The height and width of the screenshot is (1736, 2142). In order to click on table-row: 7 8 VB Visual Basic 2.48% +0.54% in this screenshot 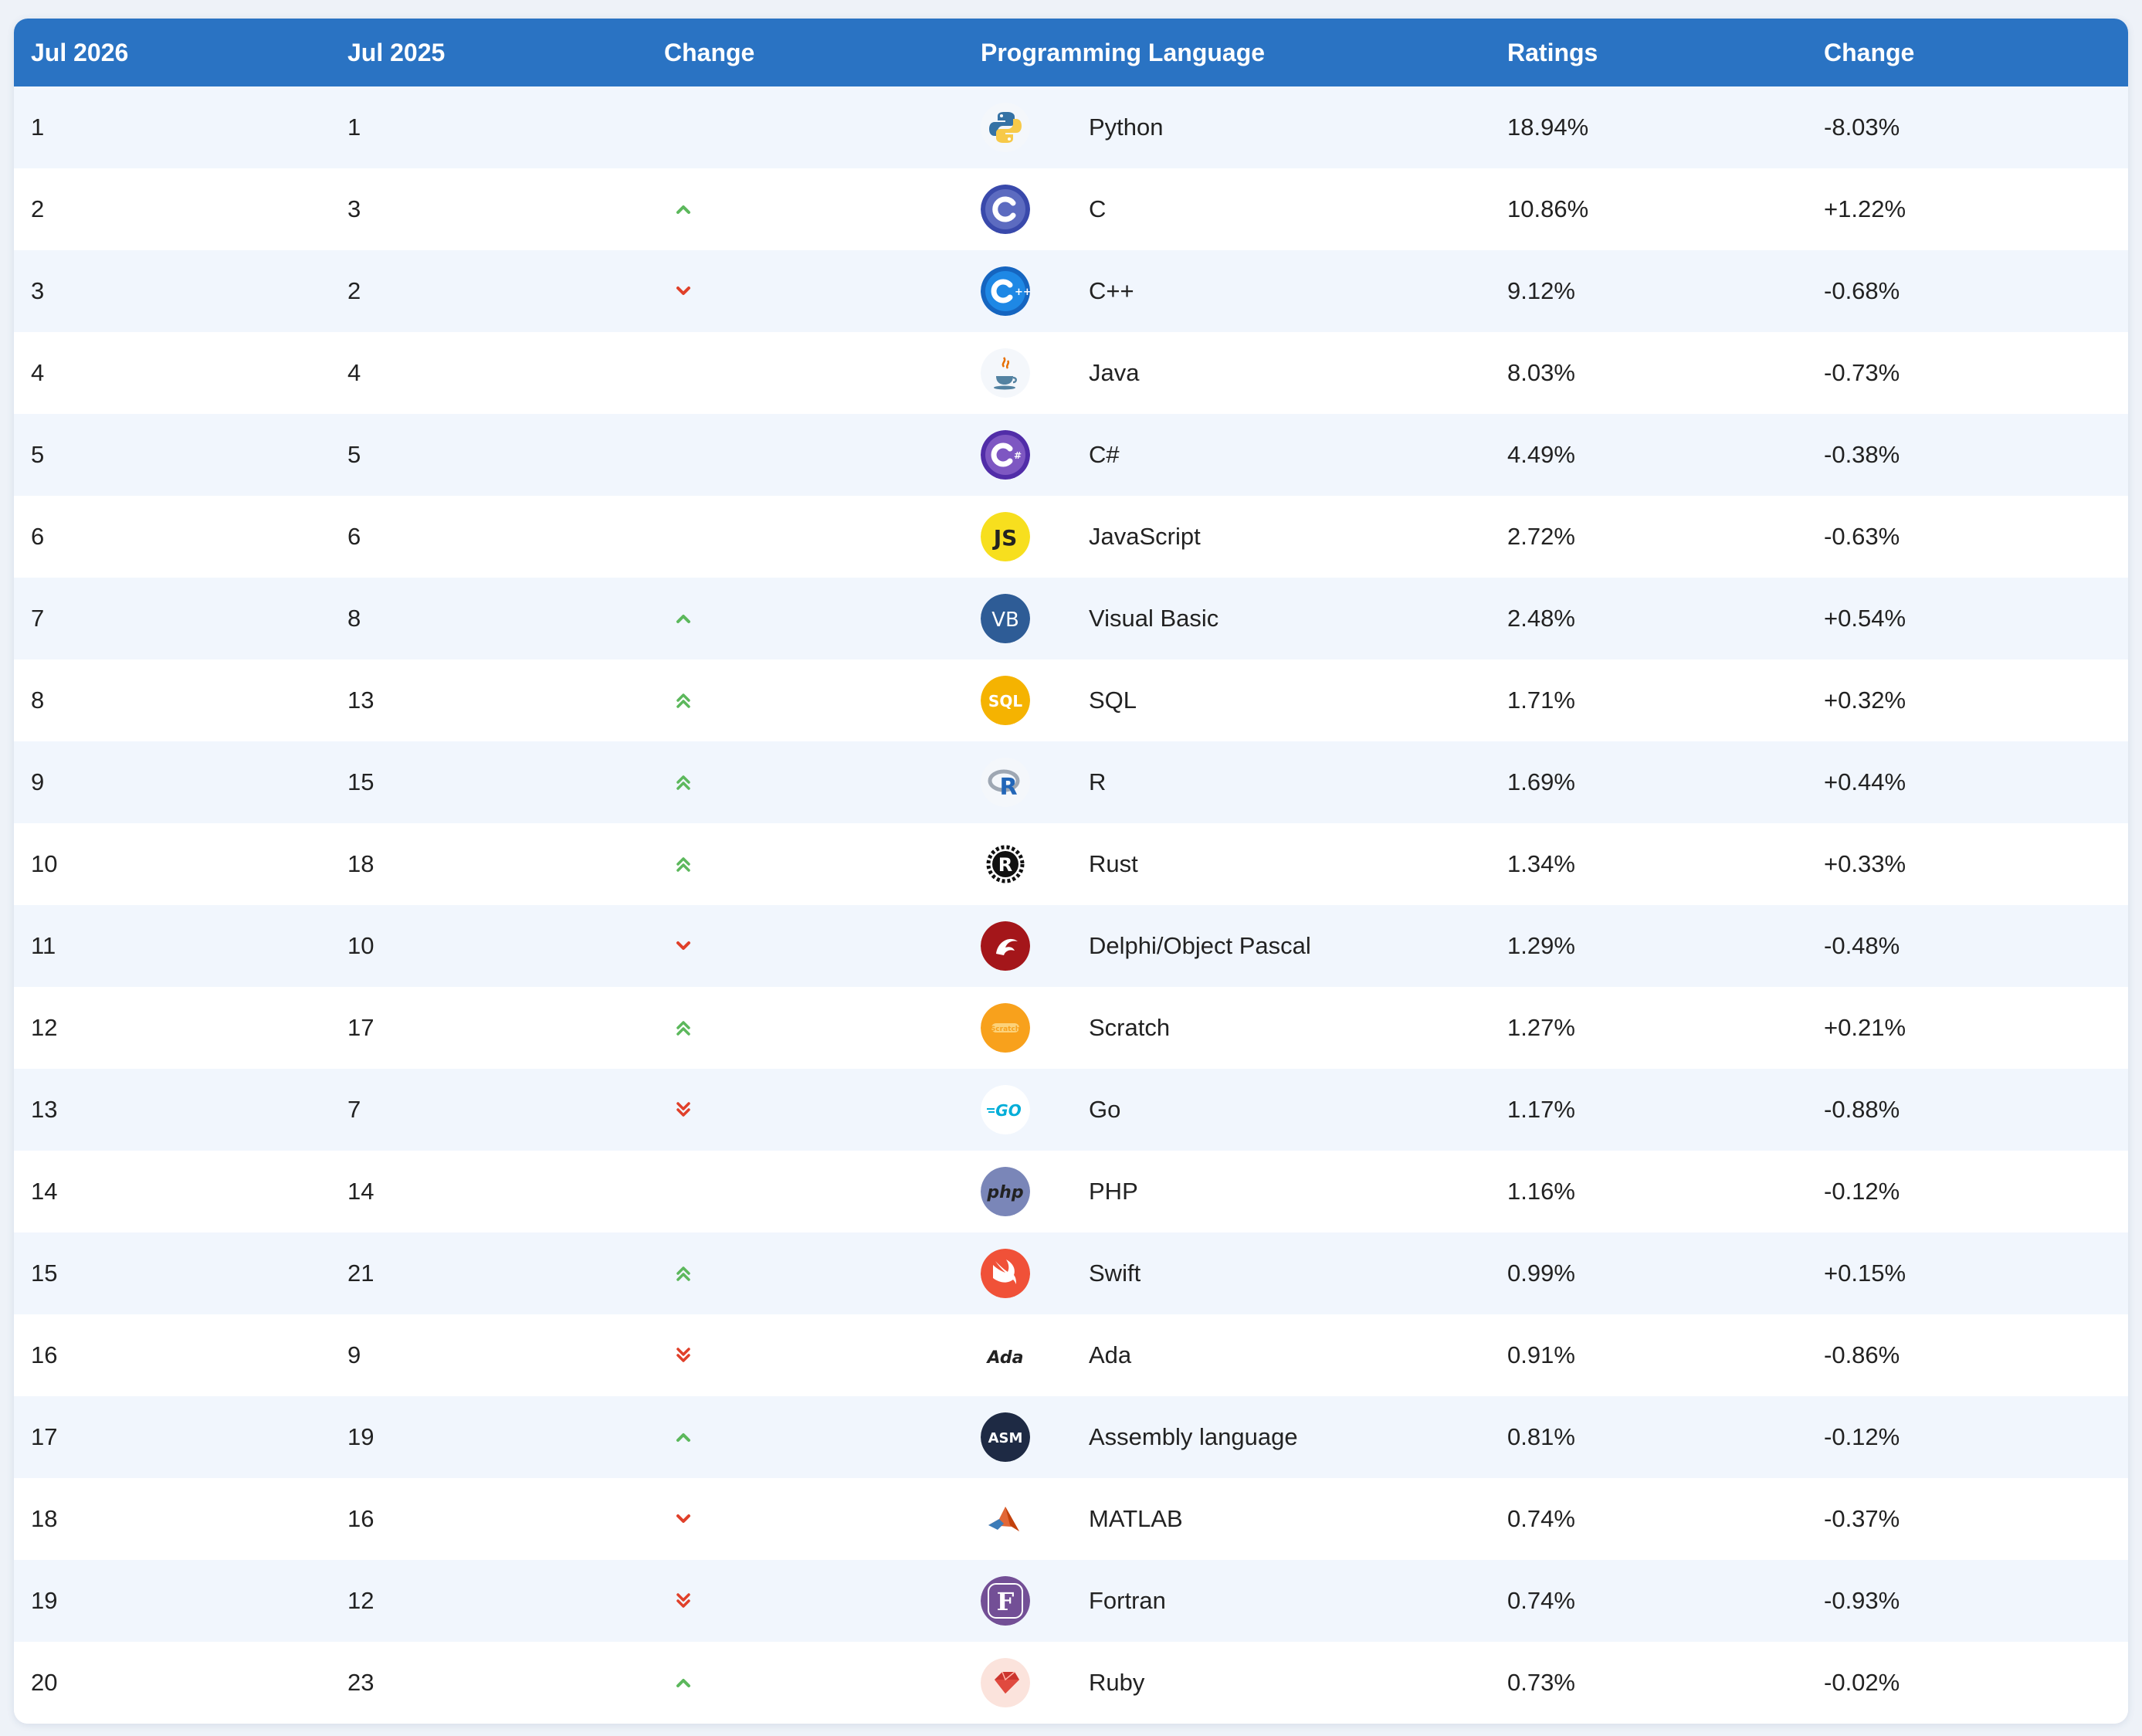, I will do `click(1071, 618)`.